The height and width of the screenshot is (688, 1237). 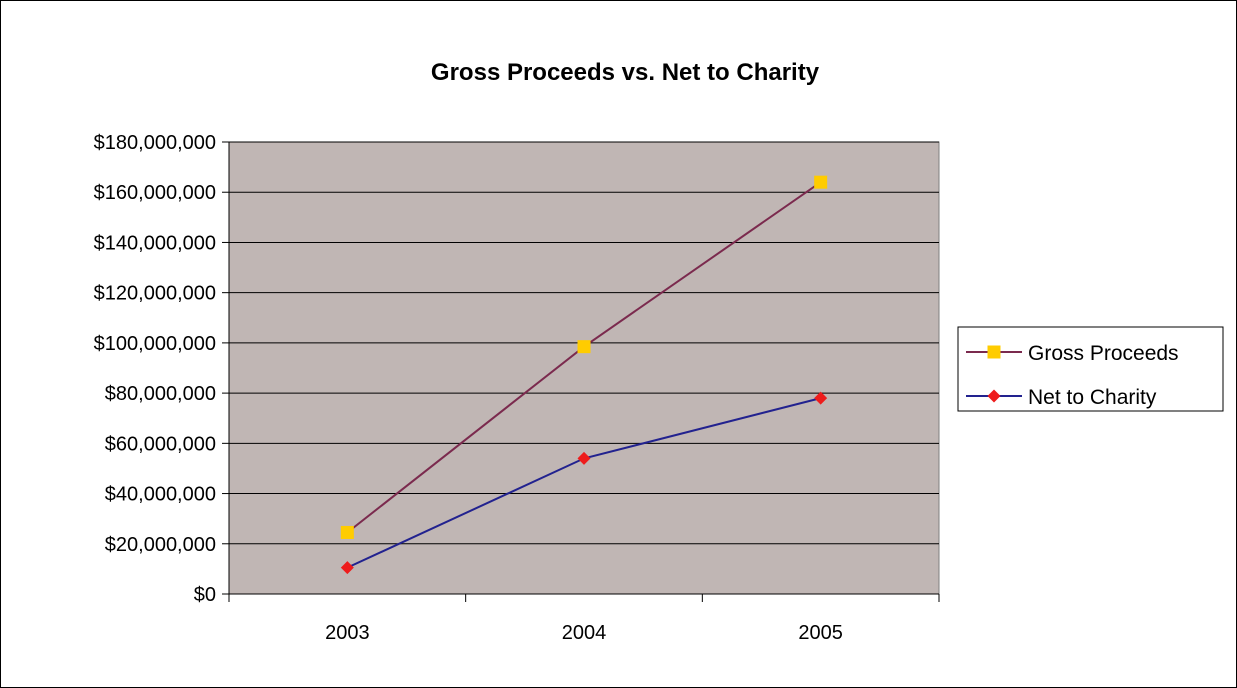 I want to click on legend: Gross Proceeds Net to Charity, so click(x=1090, y=369).